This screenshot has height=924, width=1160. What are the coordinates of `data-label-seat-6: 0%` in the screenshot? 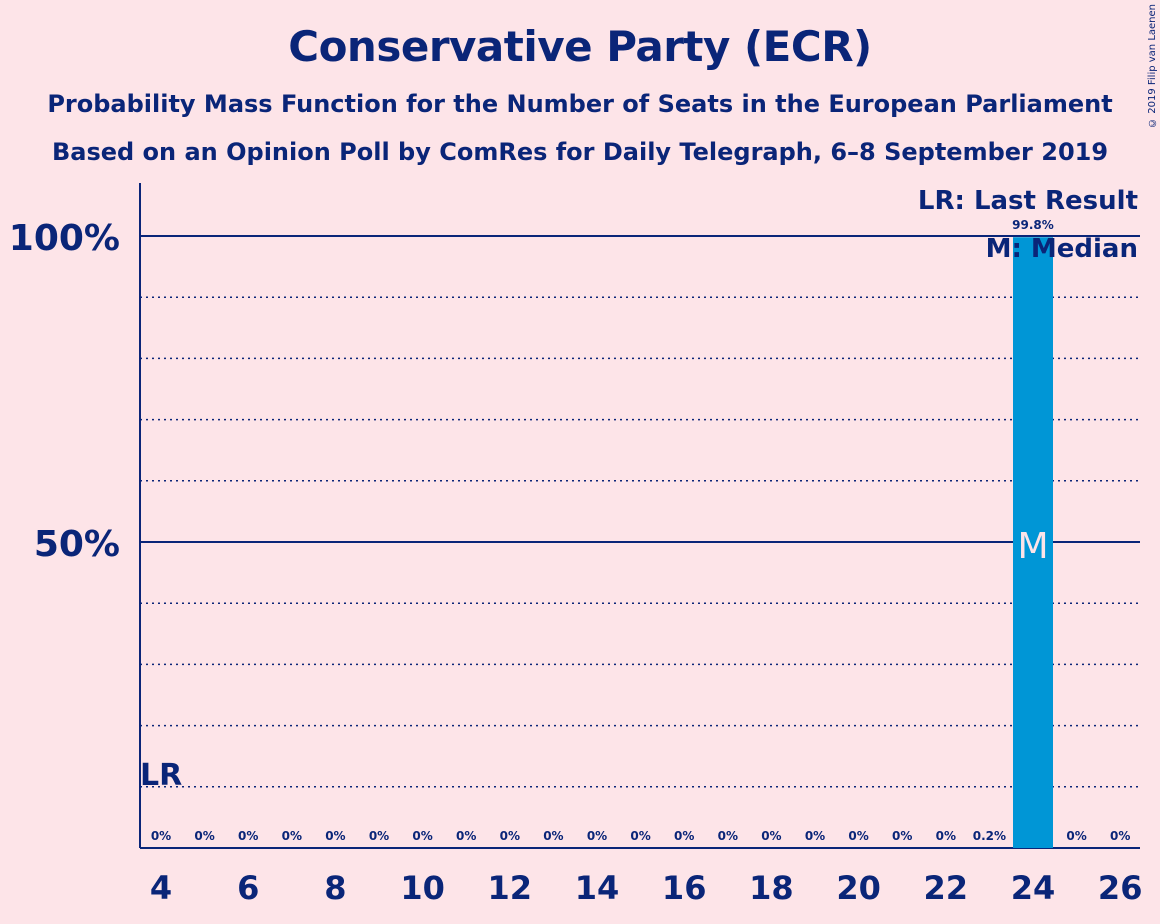 It's located at (248, 836).